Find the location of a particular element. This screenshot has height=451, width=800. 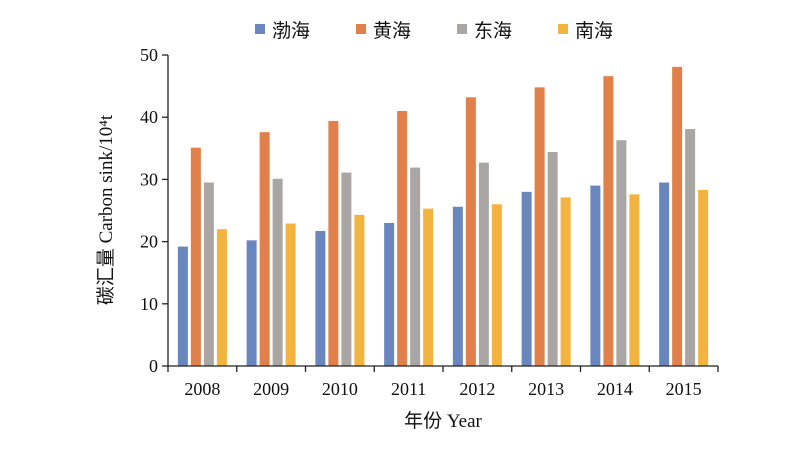

y-tick-label: 10 is located at coordinates (149, 304).